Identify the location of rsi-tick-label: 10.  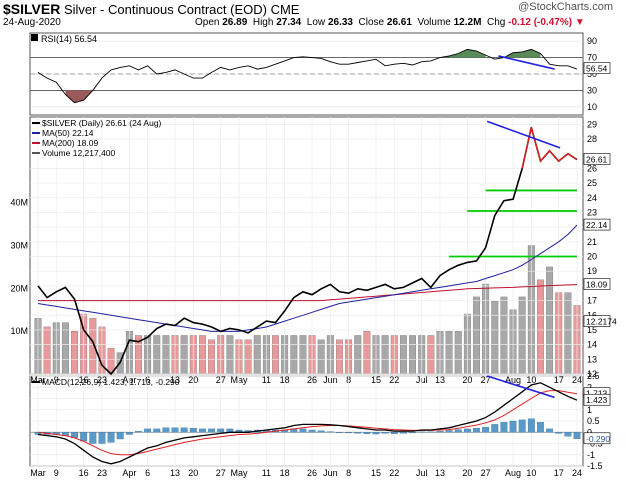
(592, 107).